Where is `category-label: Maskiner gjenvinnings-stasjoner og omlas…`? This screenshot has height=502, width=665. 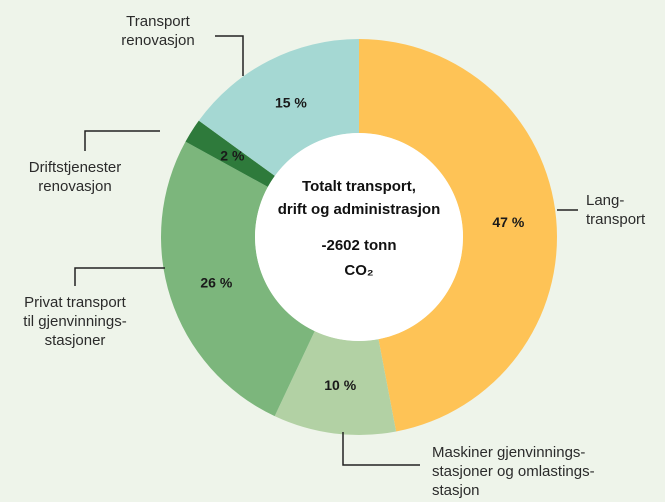
category-label: Maskiner gjenvinnings-stasjoner og omlas… is located at coordinates (513, 471).